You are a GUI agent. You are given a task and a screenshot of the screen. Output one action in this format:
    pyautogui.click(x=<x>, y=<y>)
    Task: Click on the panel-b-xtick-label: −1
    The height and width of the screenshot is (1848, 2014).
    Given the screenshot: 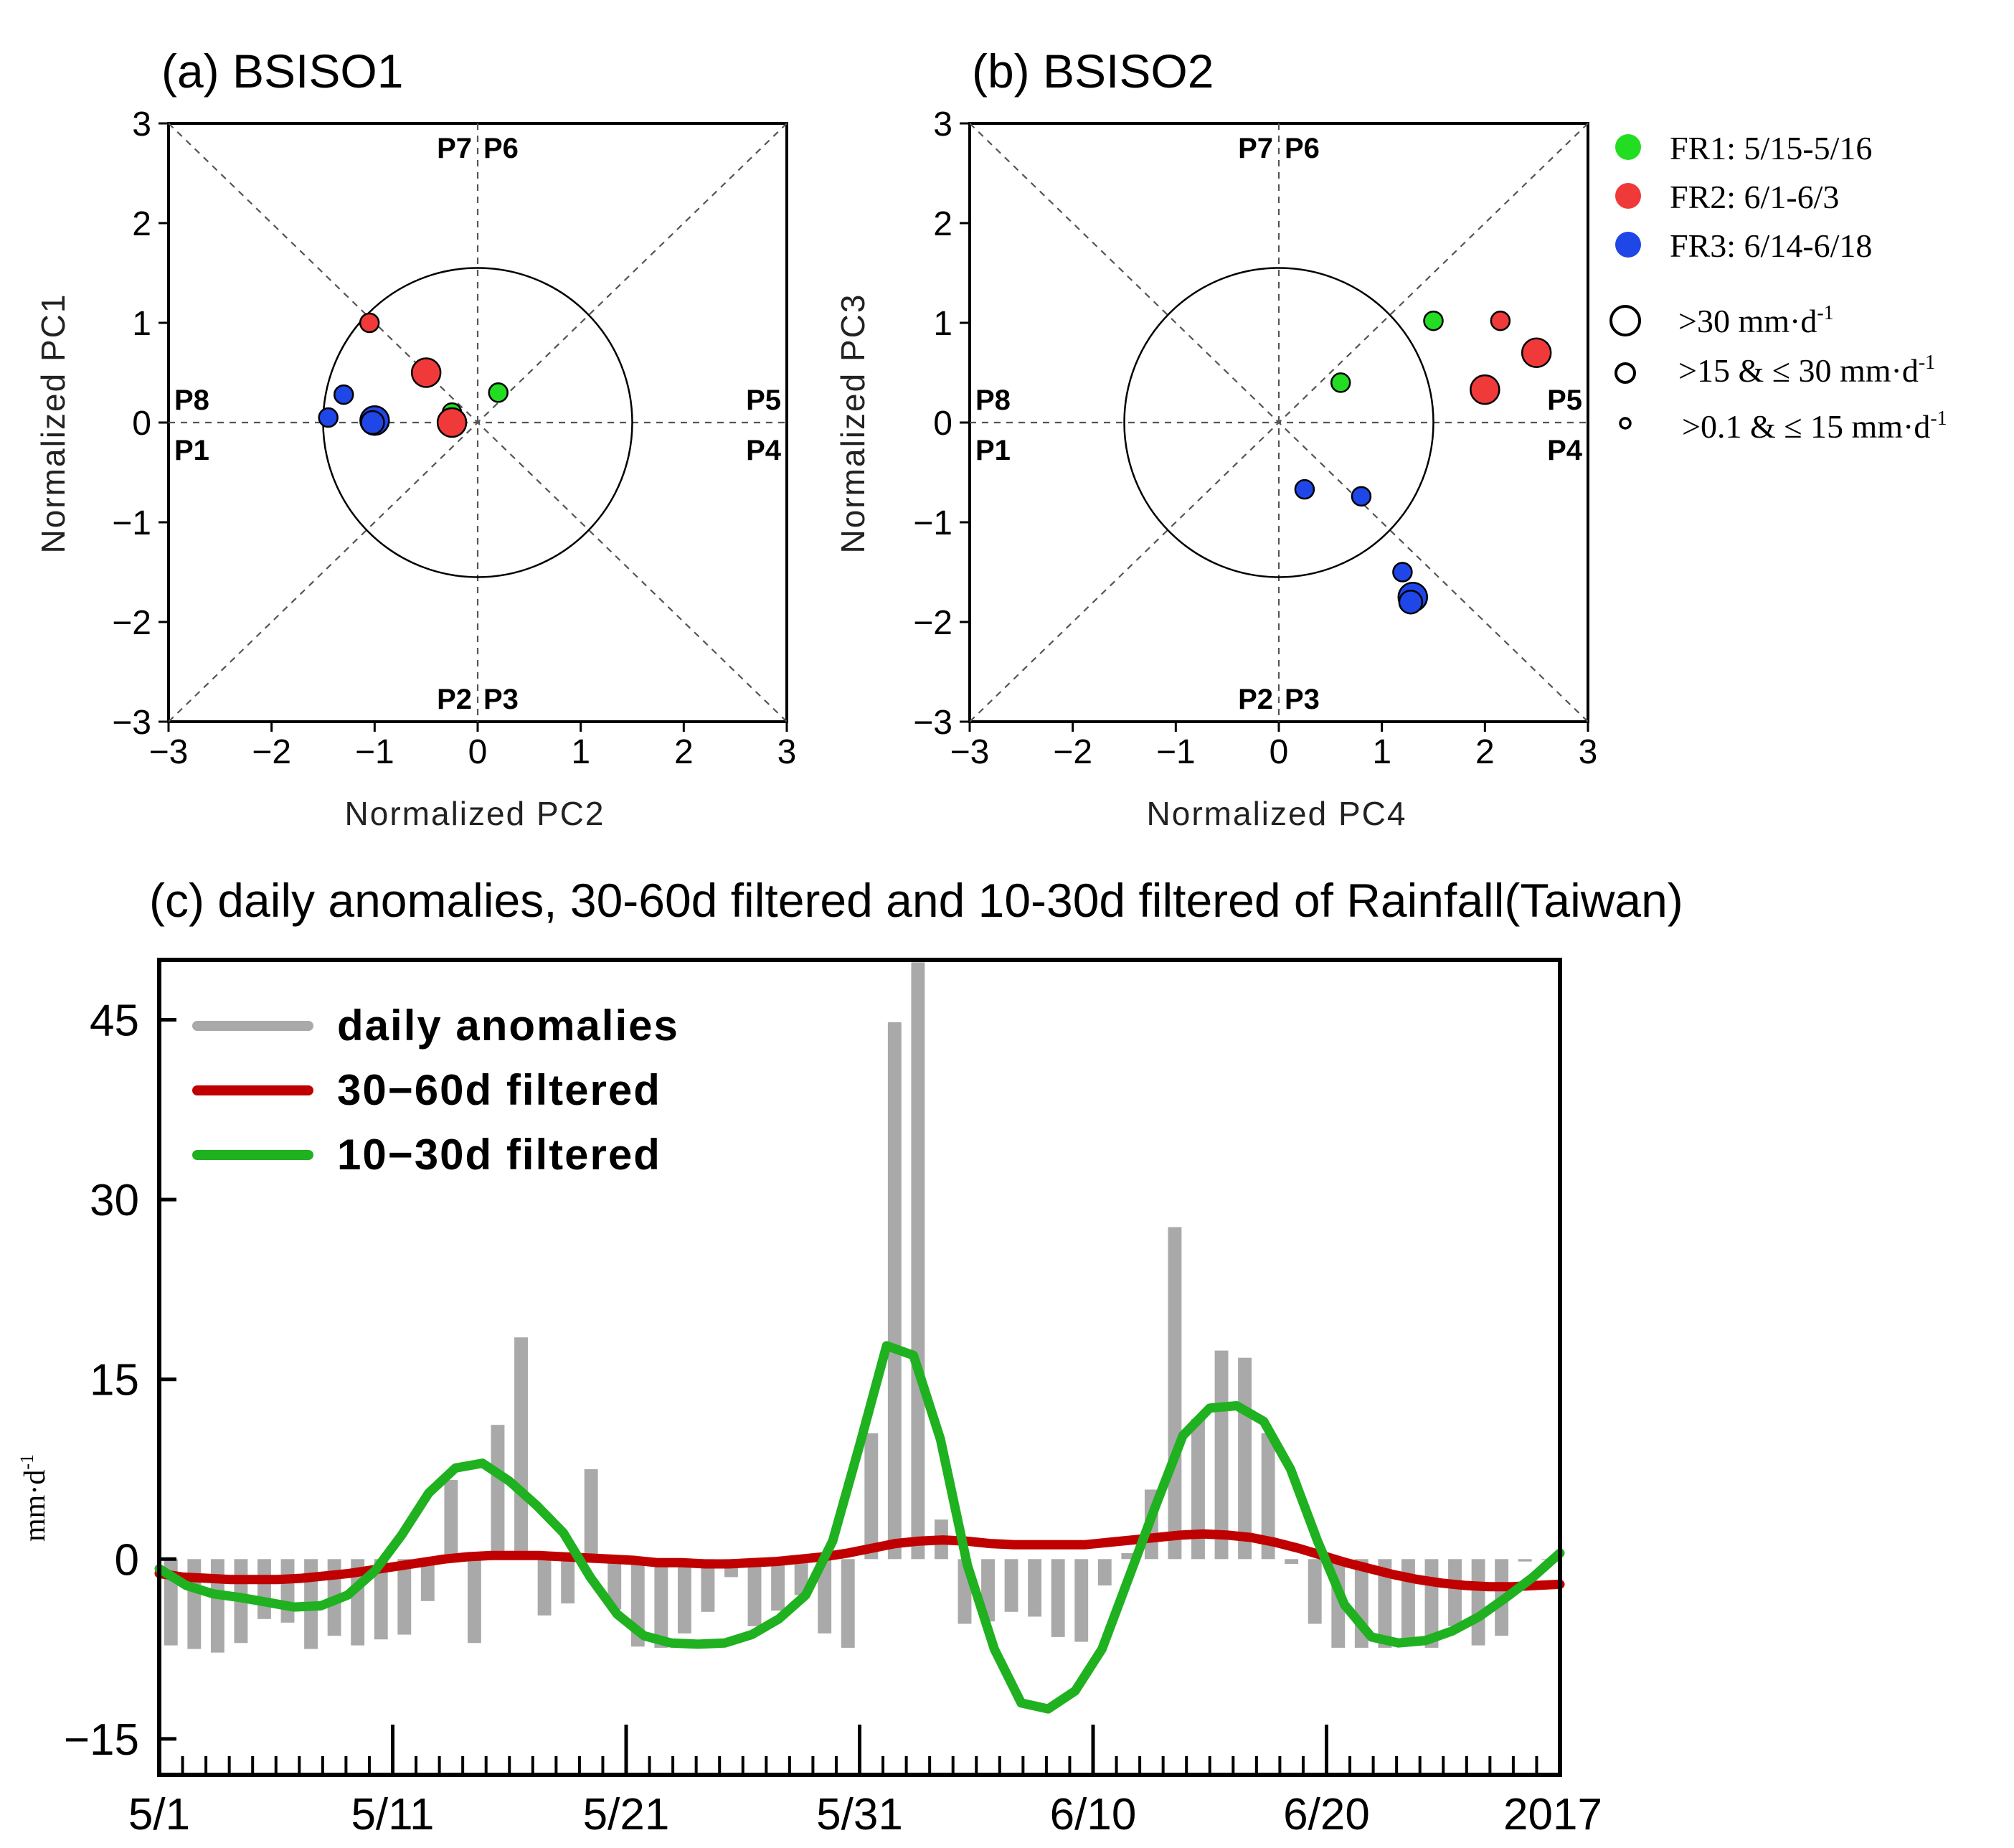 What is the action you would take?
    pyautogui.click(x=1176, y=752)
    